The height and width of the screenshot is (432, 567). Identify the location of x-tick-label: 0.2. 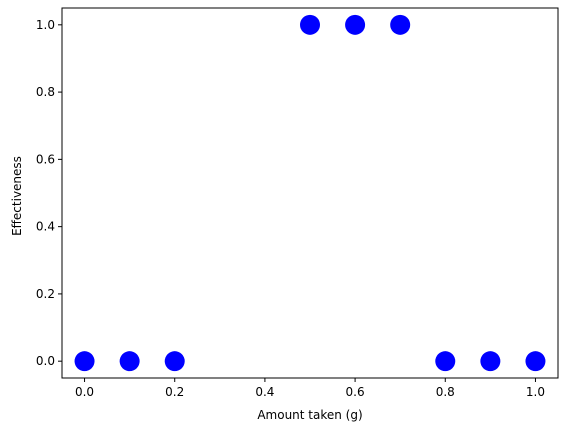
(174, 392).